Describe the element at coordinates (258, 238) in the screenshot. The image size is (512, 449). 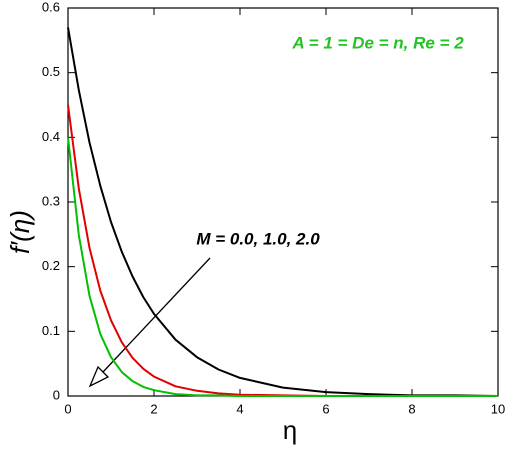
I see `annotation: M = 0.0, 1.0, 2.0` at that location.